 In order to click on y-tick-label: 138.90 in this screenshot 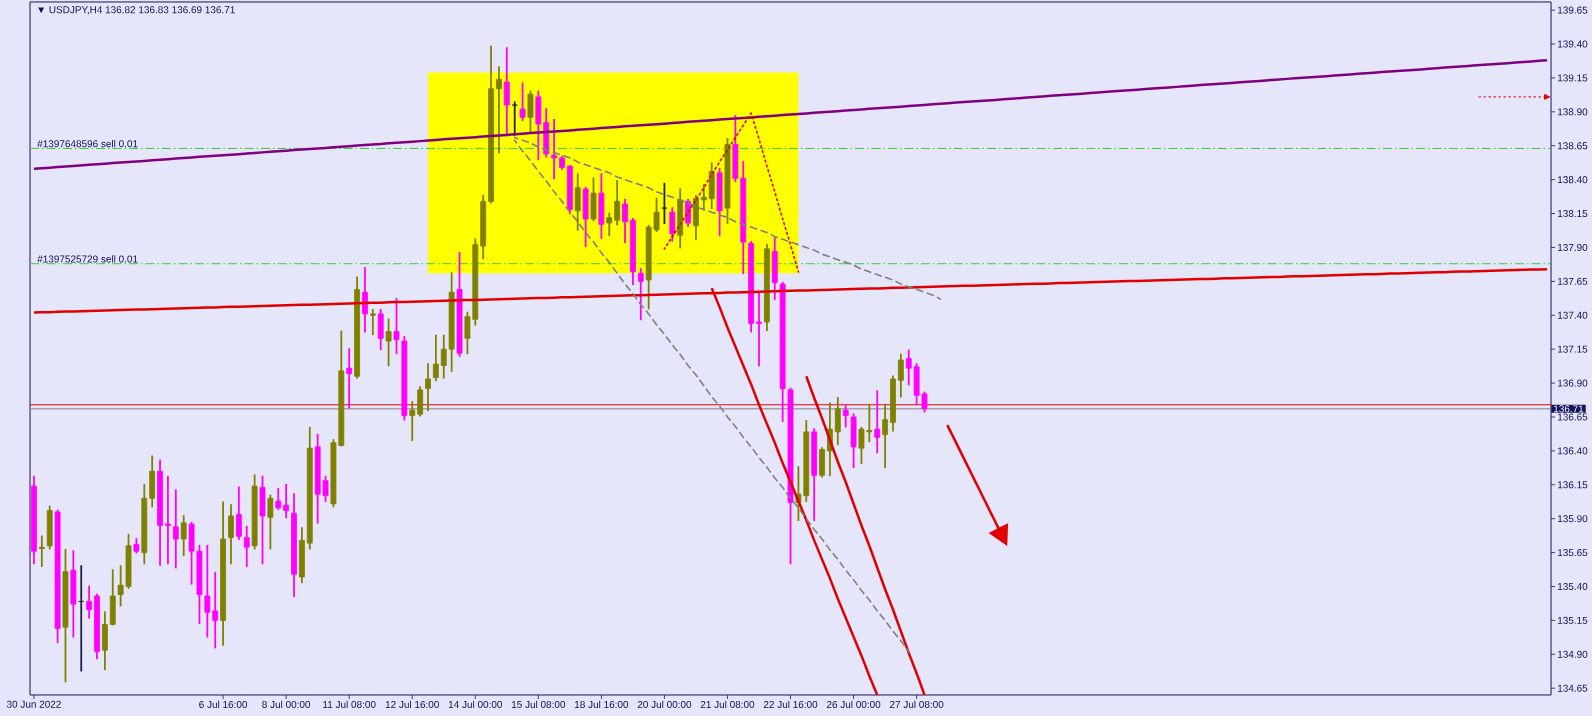, I will do `click(1573, 112)`.